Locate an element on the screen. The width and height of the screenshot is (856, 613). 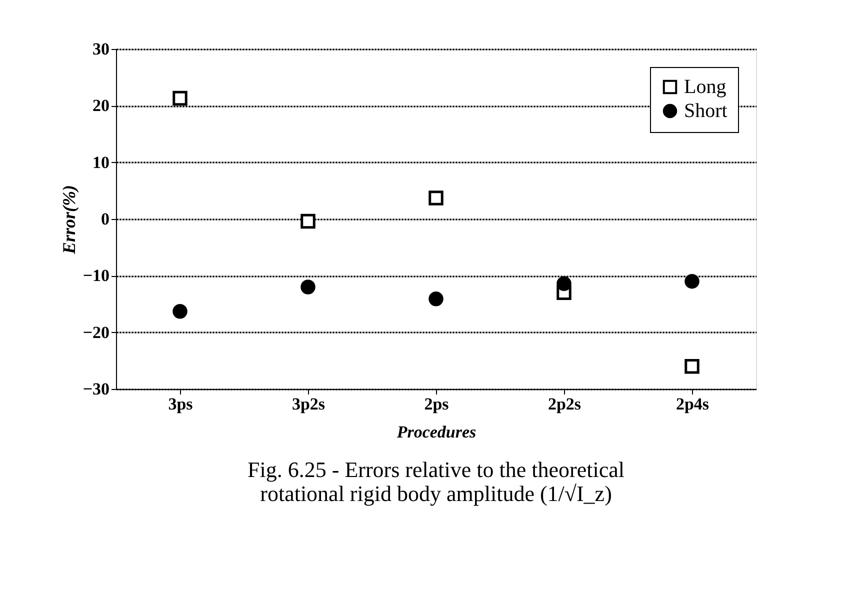
y-axis-title: Error(%) is located at coordinates (68, 220).